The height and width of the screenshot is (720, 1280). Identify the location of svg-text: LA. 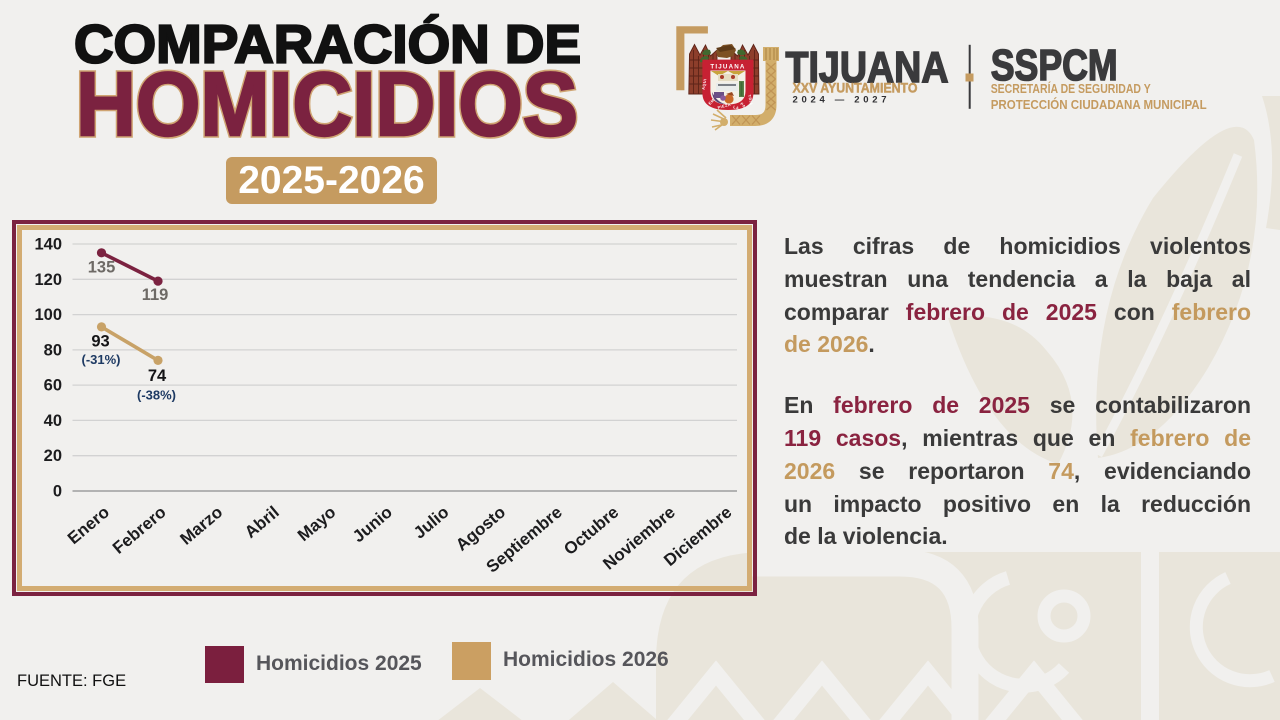
(736, 107).